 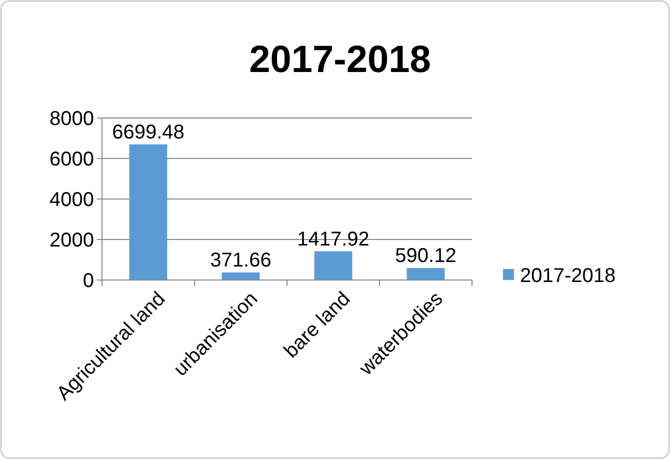 I want to click on y-tick-label: 4000, so click(x=72, y=200).